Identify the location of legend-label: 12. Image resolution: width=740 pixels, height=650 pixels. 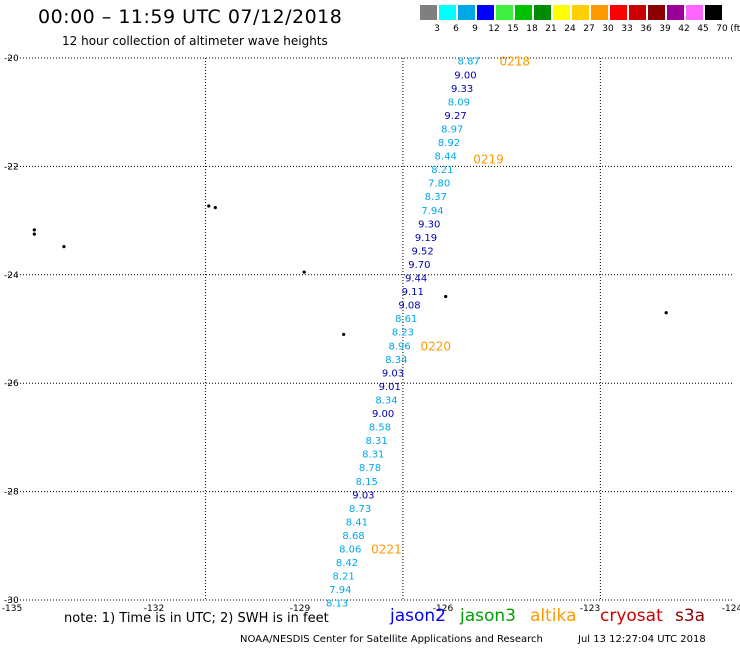
(494, 29).